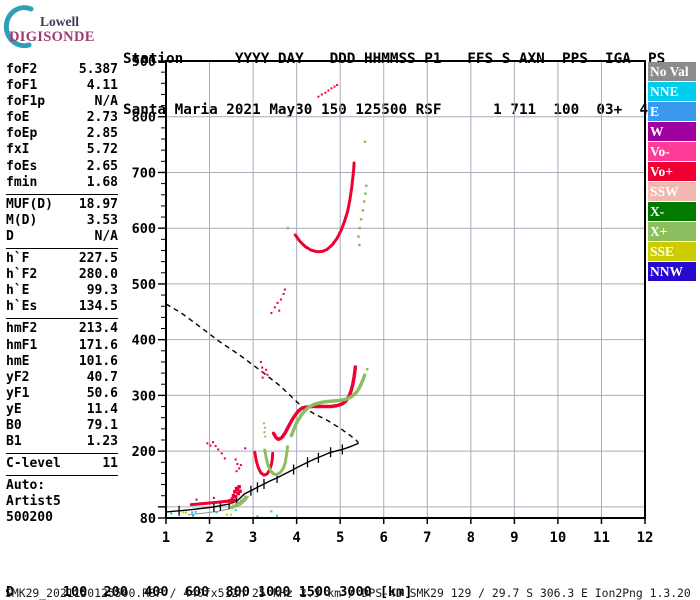 Image resolution: width=700 pixels, height=600 pixels. I want to click on param-label: MUF(D), so click(29, 204).